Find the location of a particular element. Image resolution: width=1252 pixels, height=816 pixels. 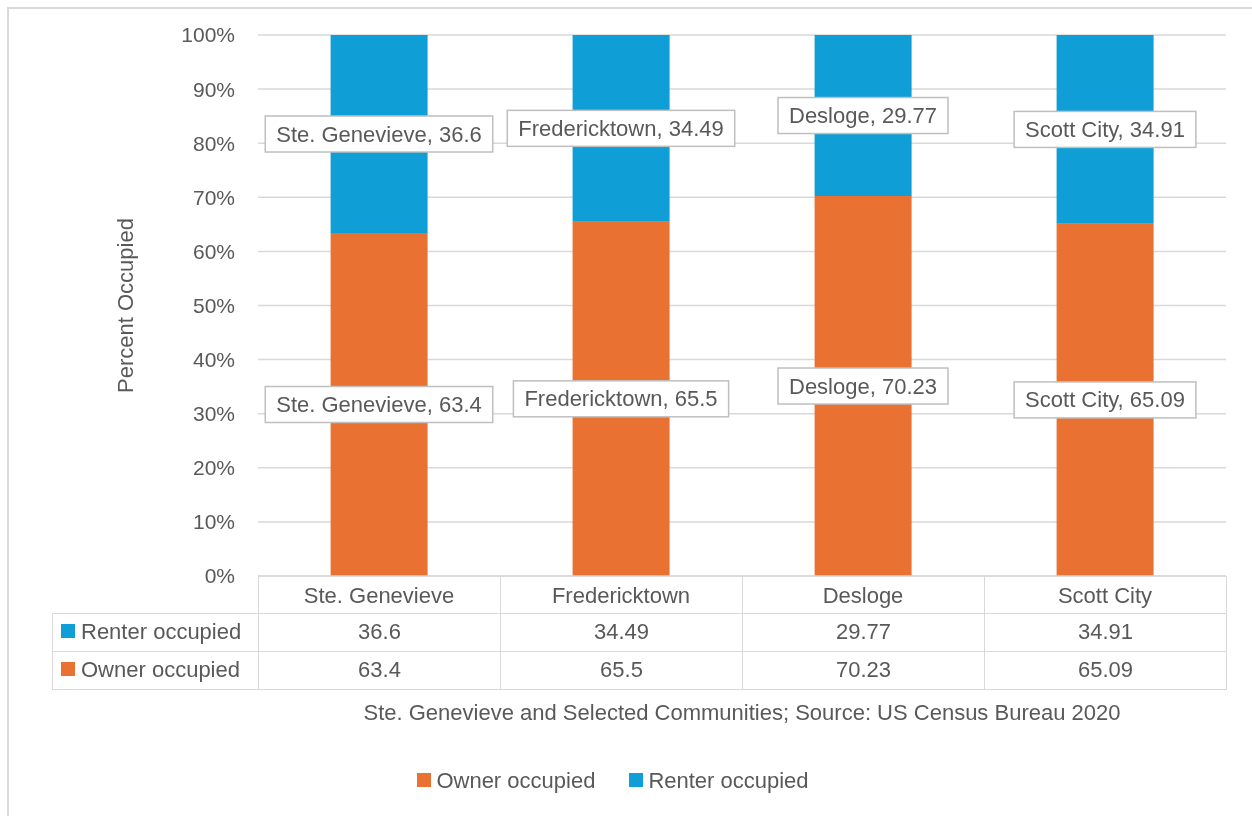

annotation: Fredericktown, 65.5 is located at coordinates (621, 399).